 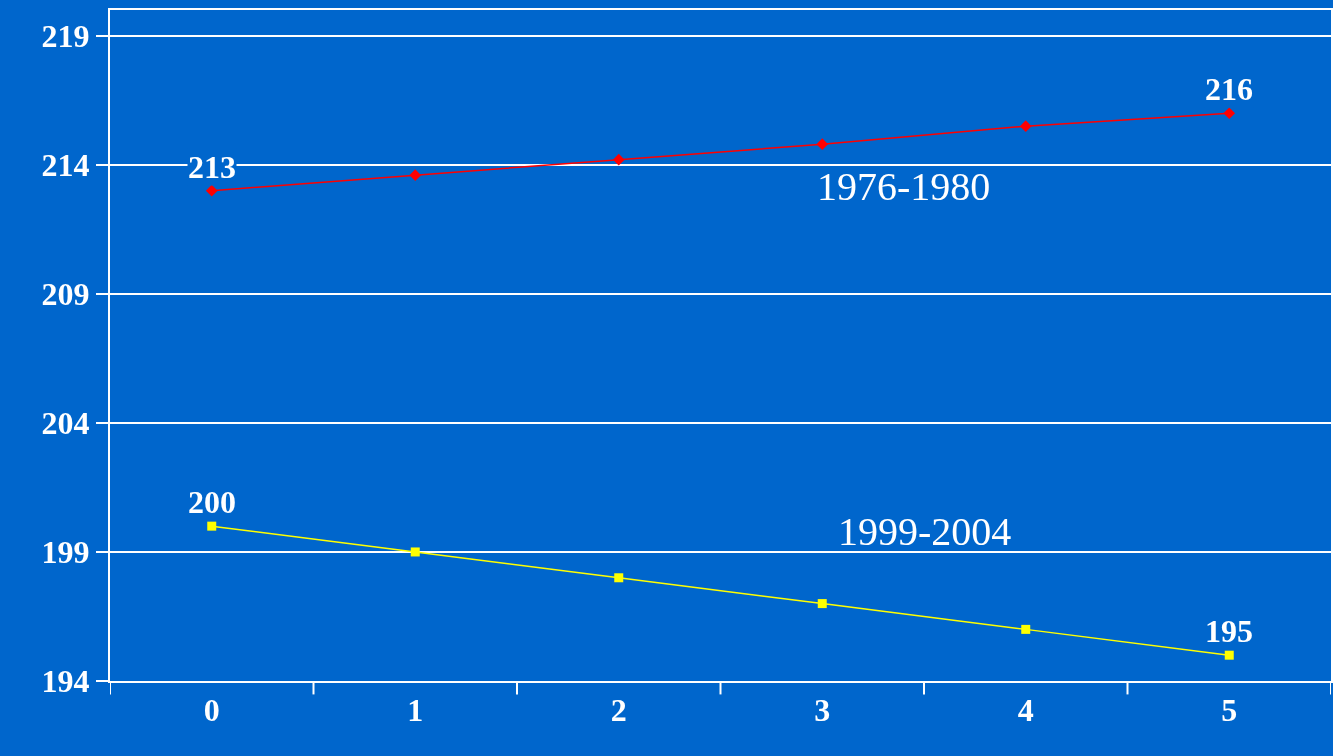 I want to click on x-tick-label: 5, so click(x=1229, y=710).